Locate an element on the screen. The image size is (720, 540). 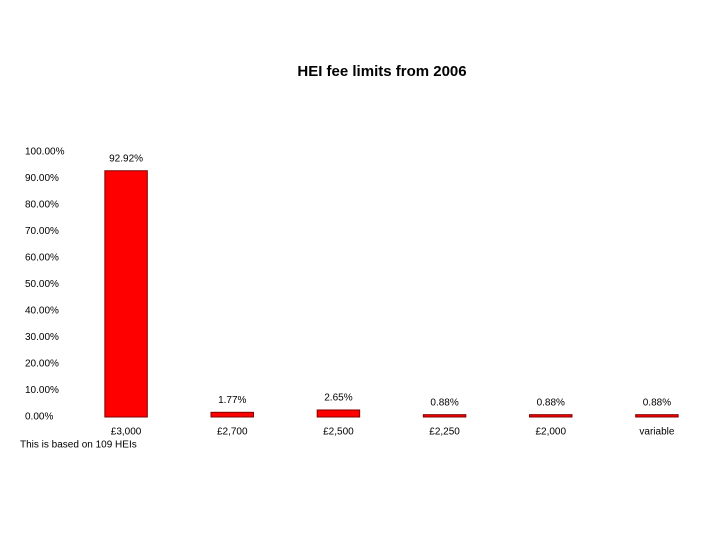
y-tick-label: 20.00% is located at coordinates (42, 364).